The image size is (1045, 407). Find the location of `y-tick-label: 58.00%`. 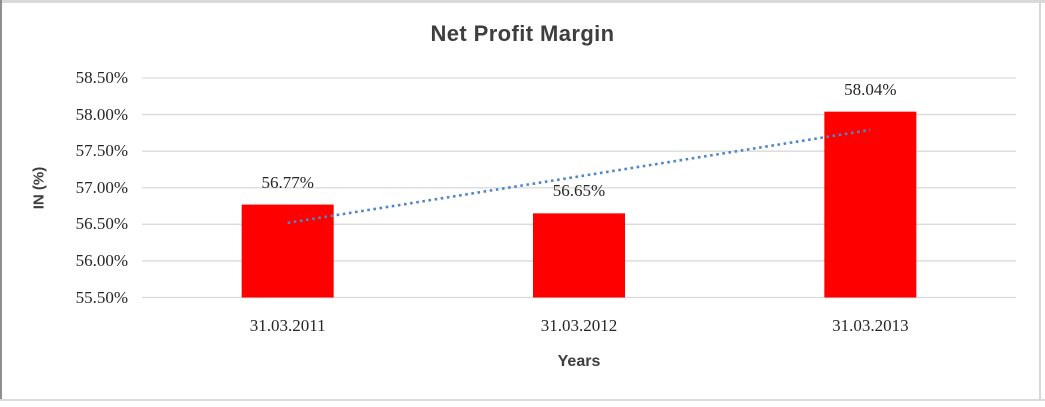

y-tick-label: 58.00% is located at coordinates (101, 114).